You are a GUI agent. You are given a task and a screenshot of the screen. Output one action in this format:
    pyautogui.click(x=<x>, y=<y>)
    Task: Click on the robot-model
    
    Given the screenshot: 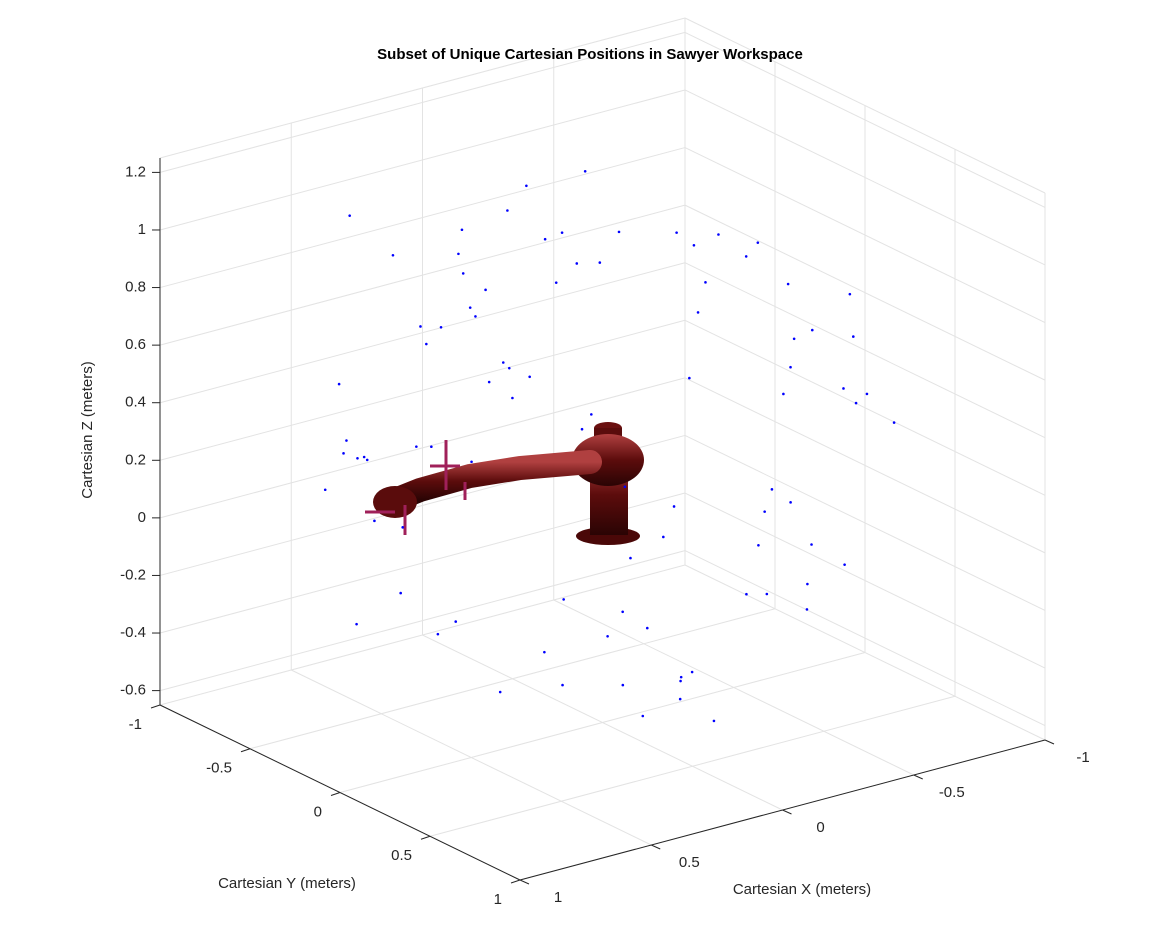 What is the action you would take?
    pyautogui.click(x=504, y=483)
    